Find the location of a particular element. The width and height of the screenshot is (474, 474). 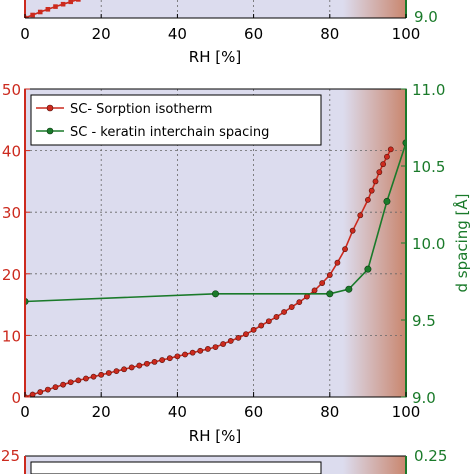

top-series is located at coordinates (53, 9).